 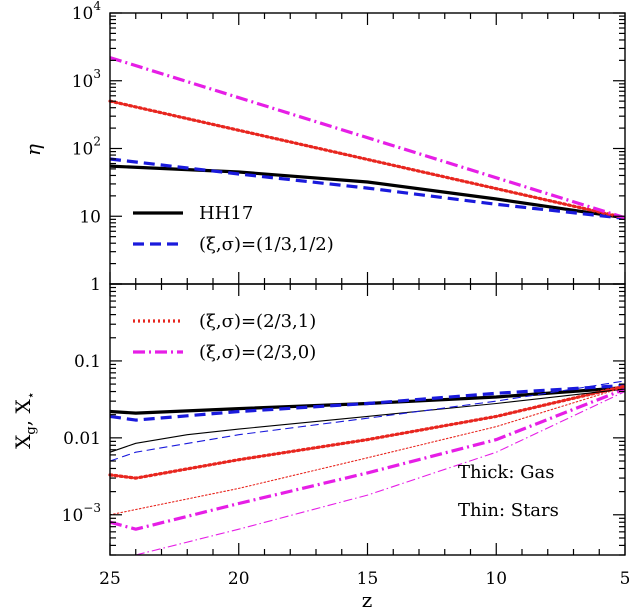 What do you see at coordinates (266, 244) in the screenshot?
I see `legend-label-xi13: (ξ,σ)=(1/3,1/2)` at bounding box center [266, 244].